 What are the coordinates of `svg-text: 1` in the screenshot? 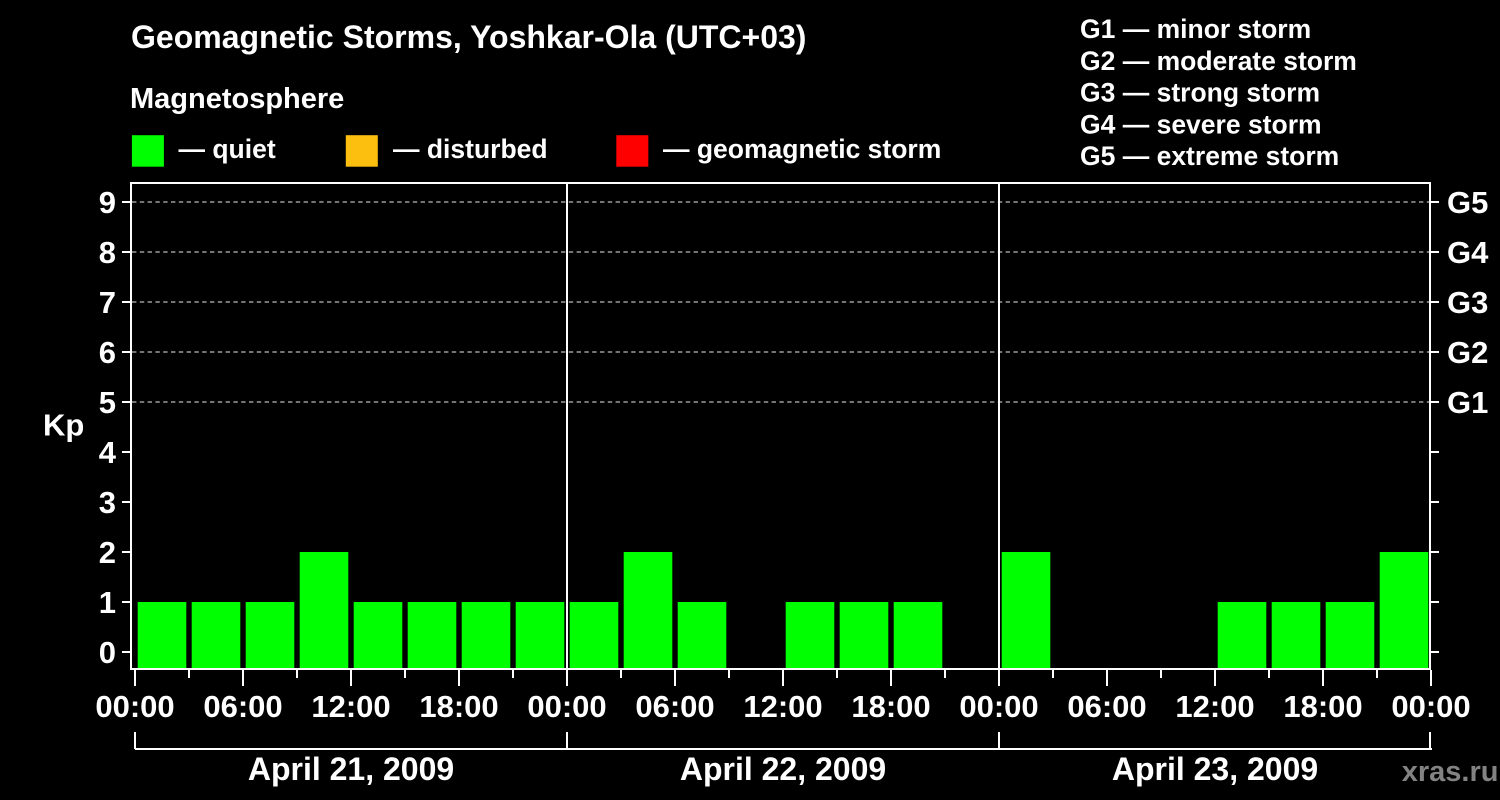 It's located at (107, 602).